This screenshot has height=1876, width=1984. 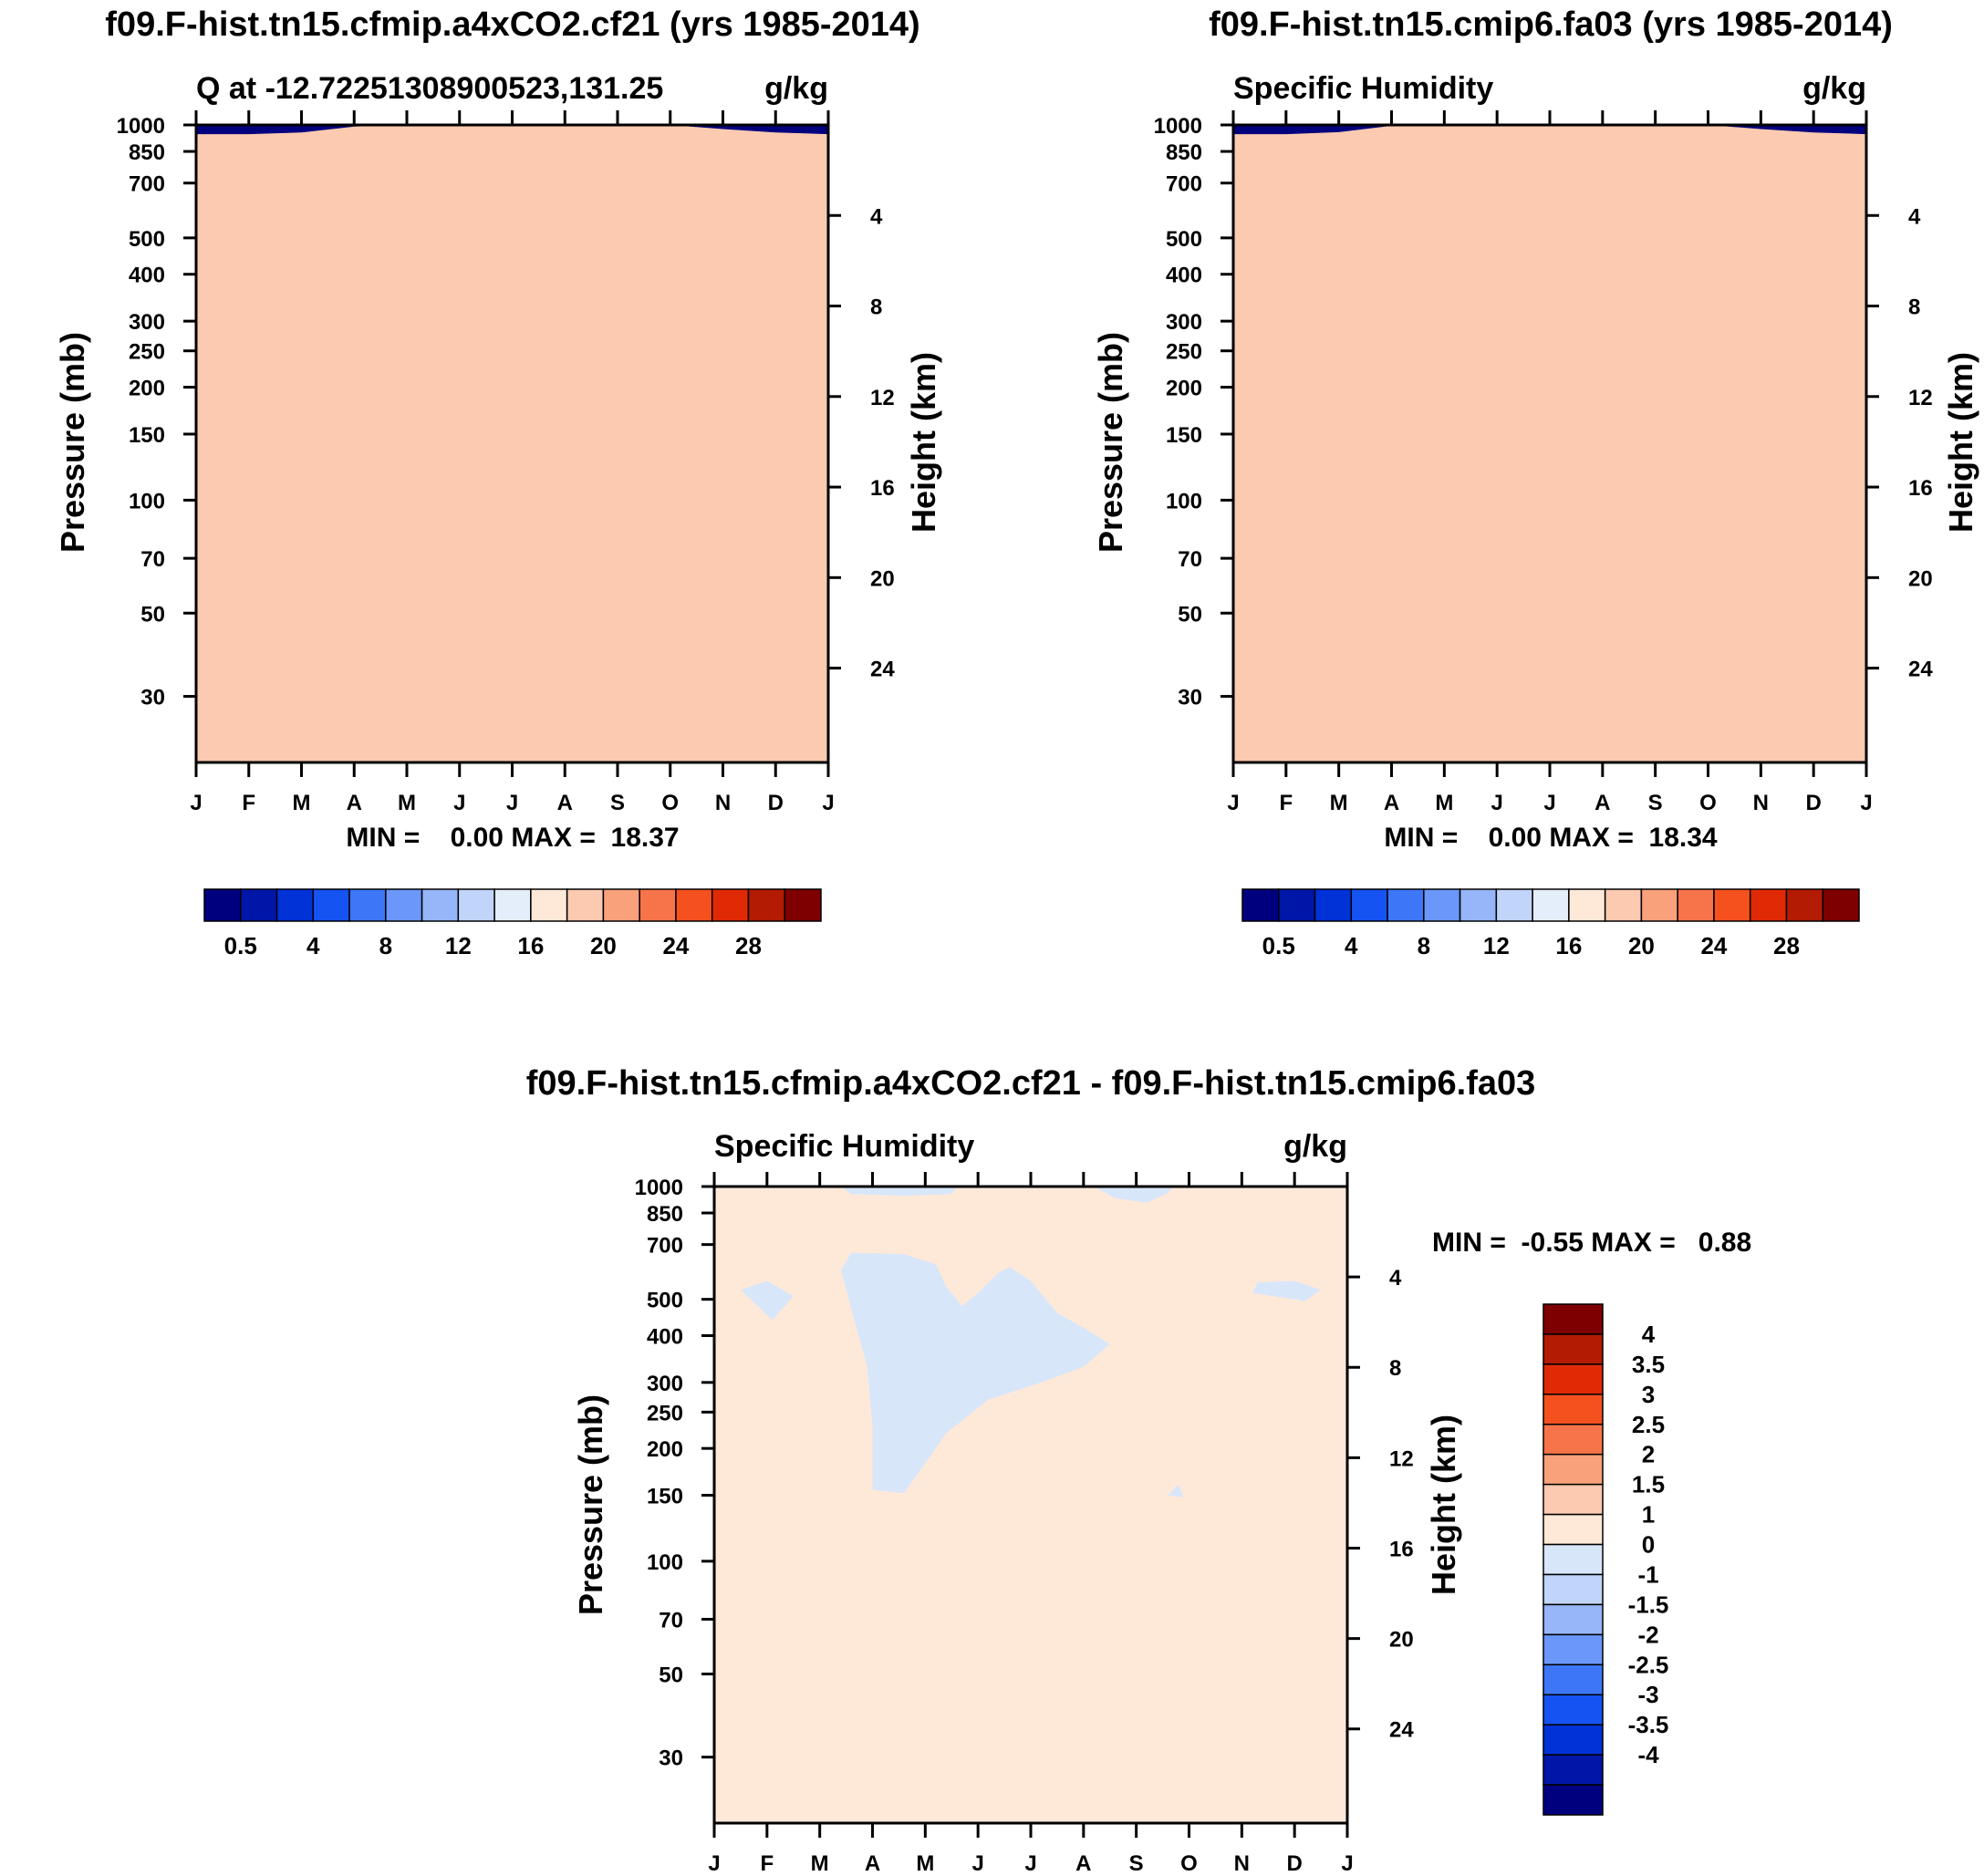 What do you see at coordinates (671, 1620) in the screenshot?
I see `pressure-tick-label: 70` at bounding box center [671, 1620].